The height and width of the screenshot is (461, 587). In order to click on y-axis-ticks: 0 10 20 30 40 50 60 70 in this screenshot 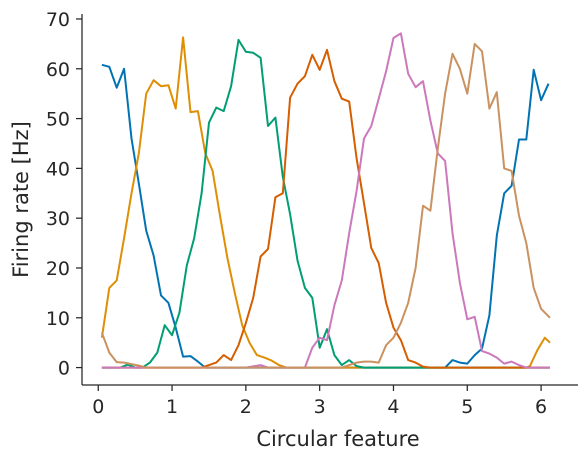, I will do `click(64, 194)`.